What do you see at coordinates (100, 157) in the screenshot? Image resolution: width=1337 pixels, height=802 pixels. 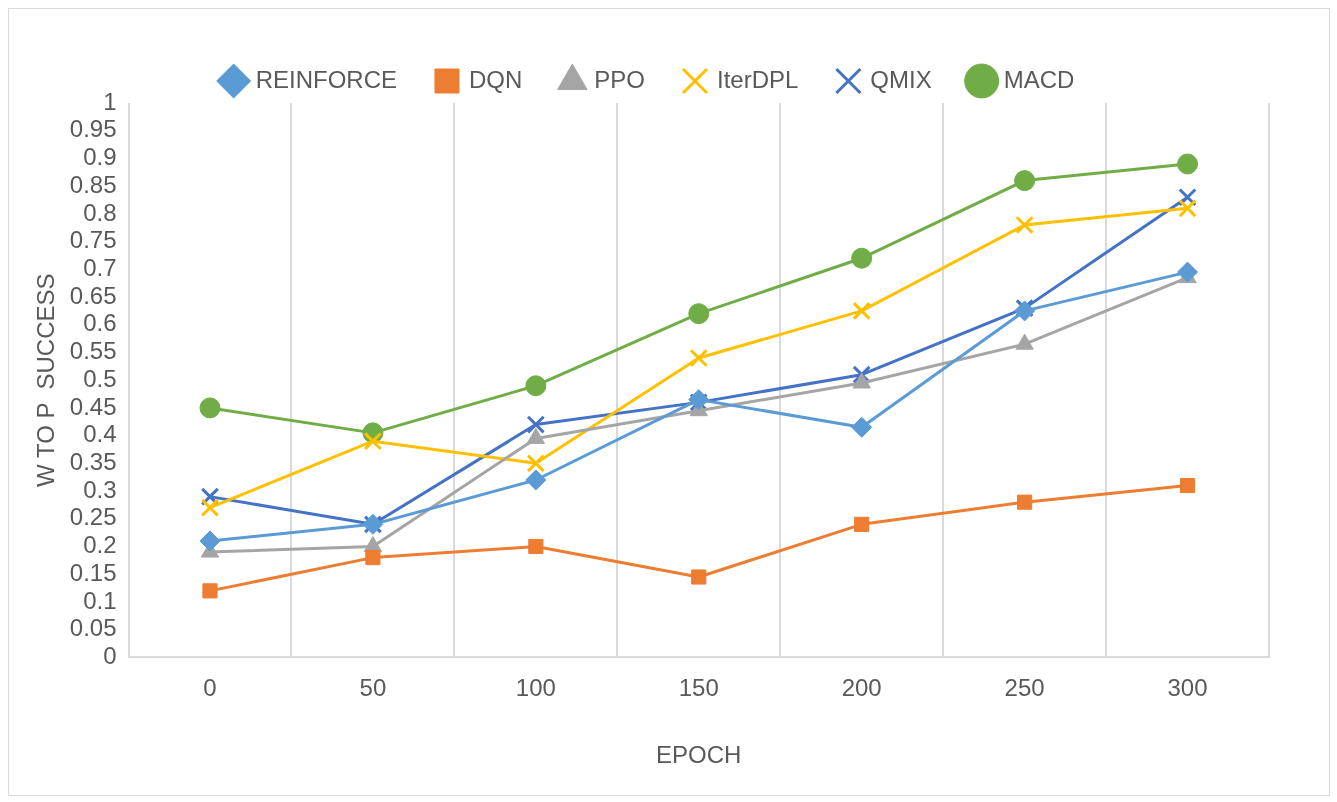 I see `y-tick-label: 0.9` at bounding box center [100, 157].